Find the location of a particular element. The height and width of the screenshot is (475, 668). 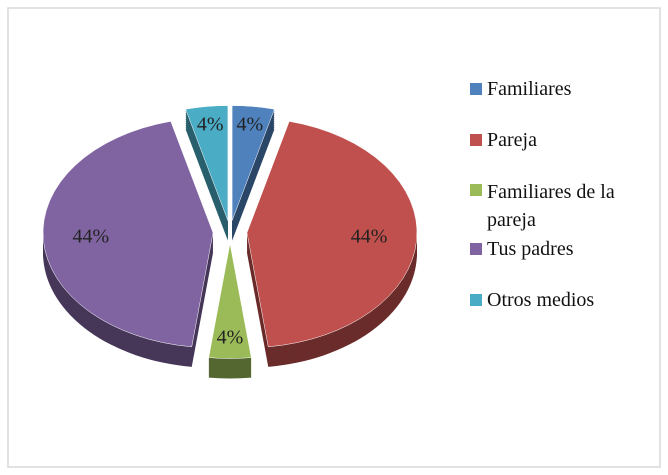

legend-label: Pareja is located at coordinates (512, 140).